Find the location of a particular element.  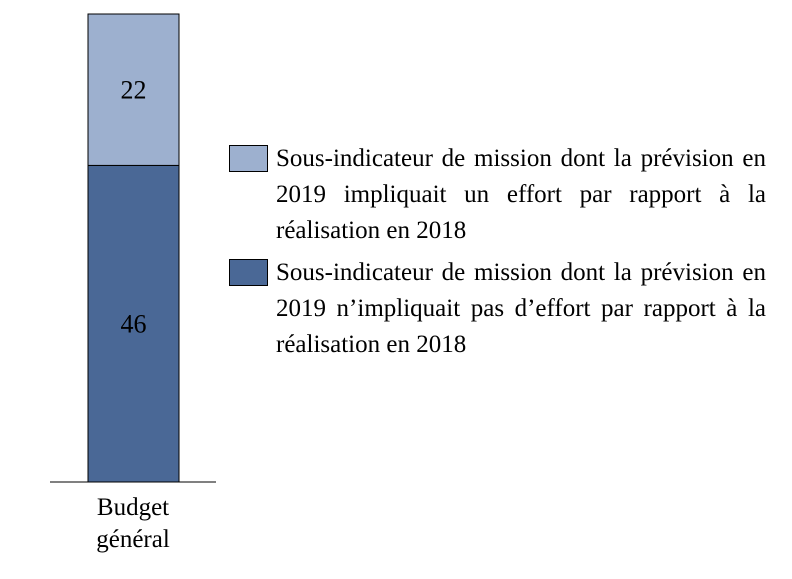

data-label: 22 is located at coordinates (134, 90).